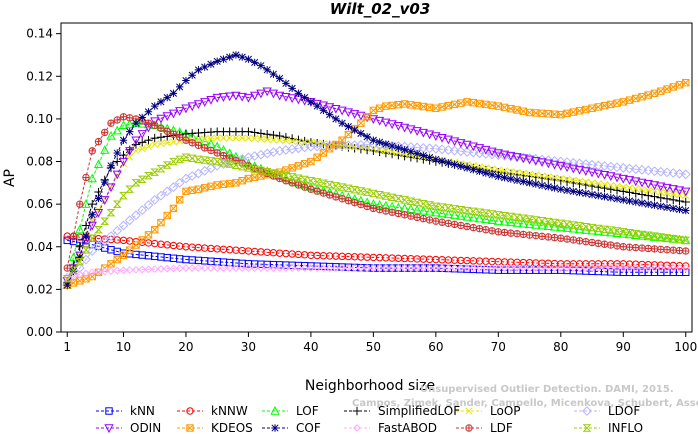 The width and height of the screenshot is (698, 434). What do you see at coordinates (185, 347) in the screenshot?
I see `x-tick-label: 20` at bounding box center [185, 347].